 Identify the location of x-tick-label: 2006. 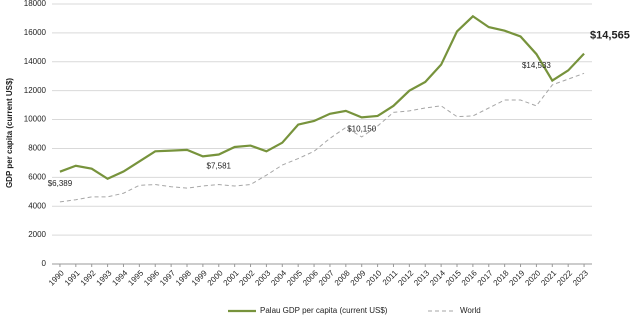
(310, 277).